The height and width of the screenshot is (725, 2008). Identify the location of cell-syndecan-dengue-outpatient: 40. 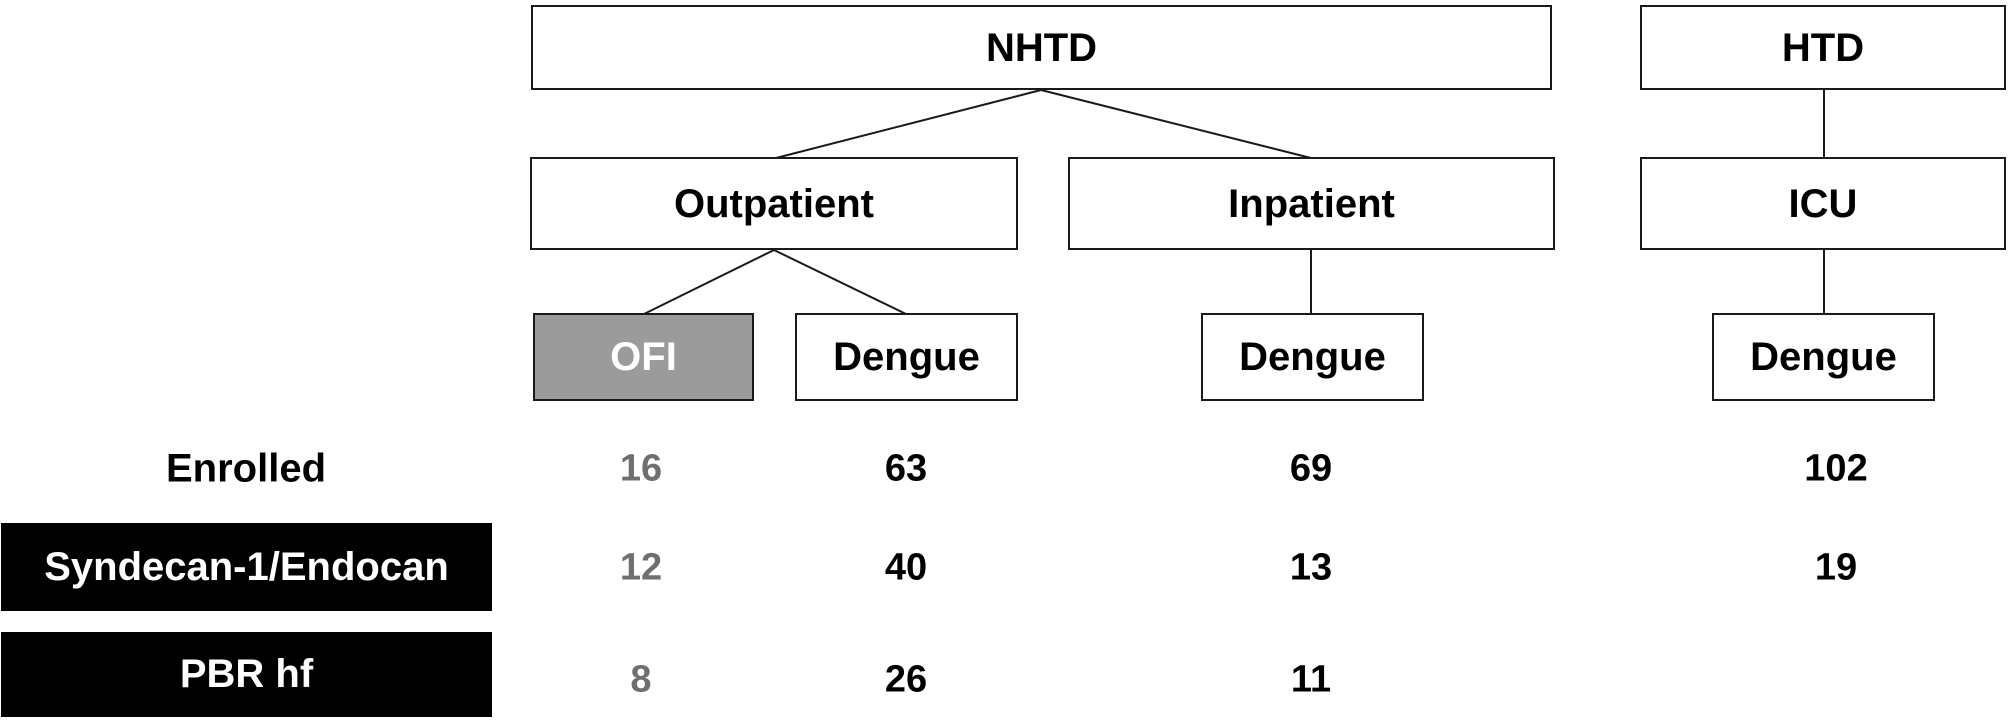
(906, 567).